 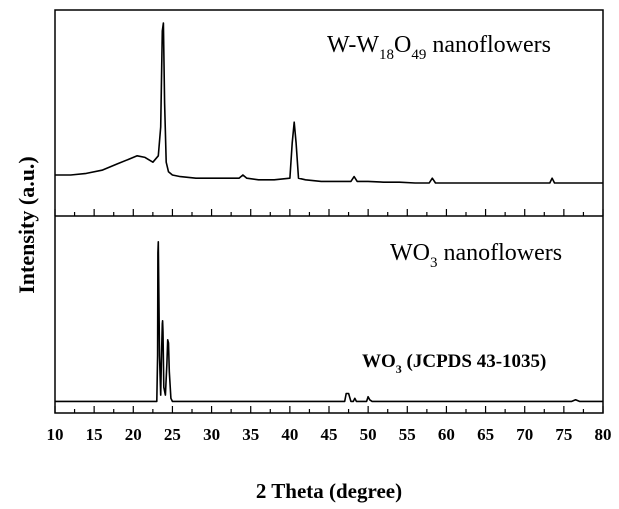 I want to click on x-tick-label: 10, so click(x=55, y=434).